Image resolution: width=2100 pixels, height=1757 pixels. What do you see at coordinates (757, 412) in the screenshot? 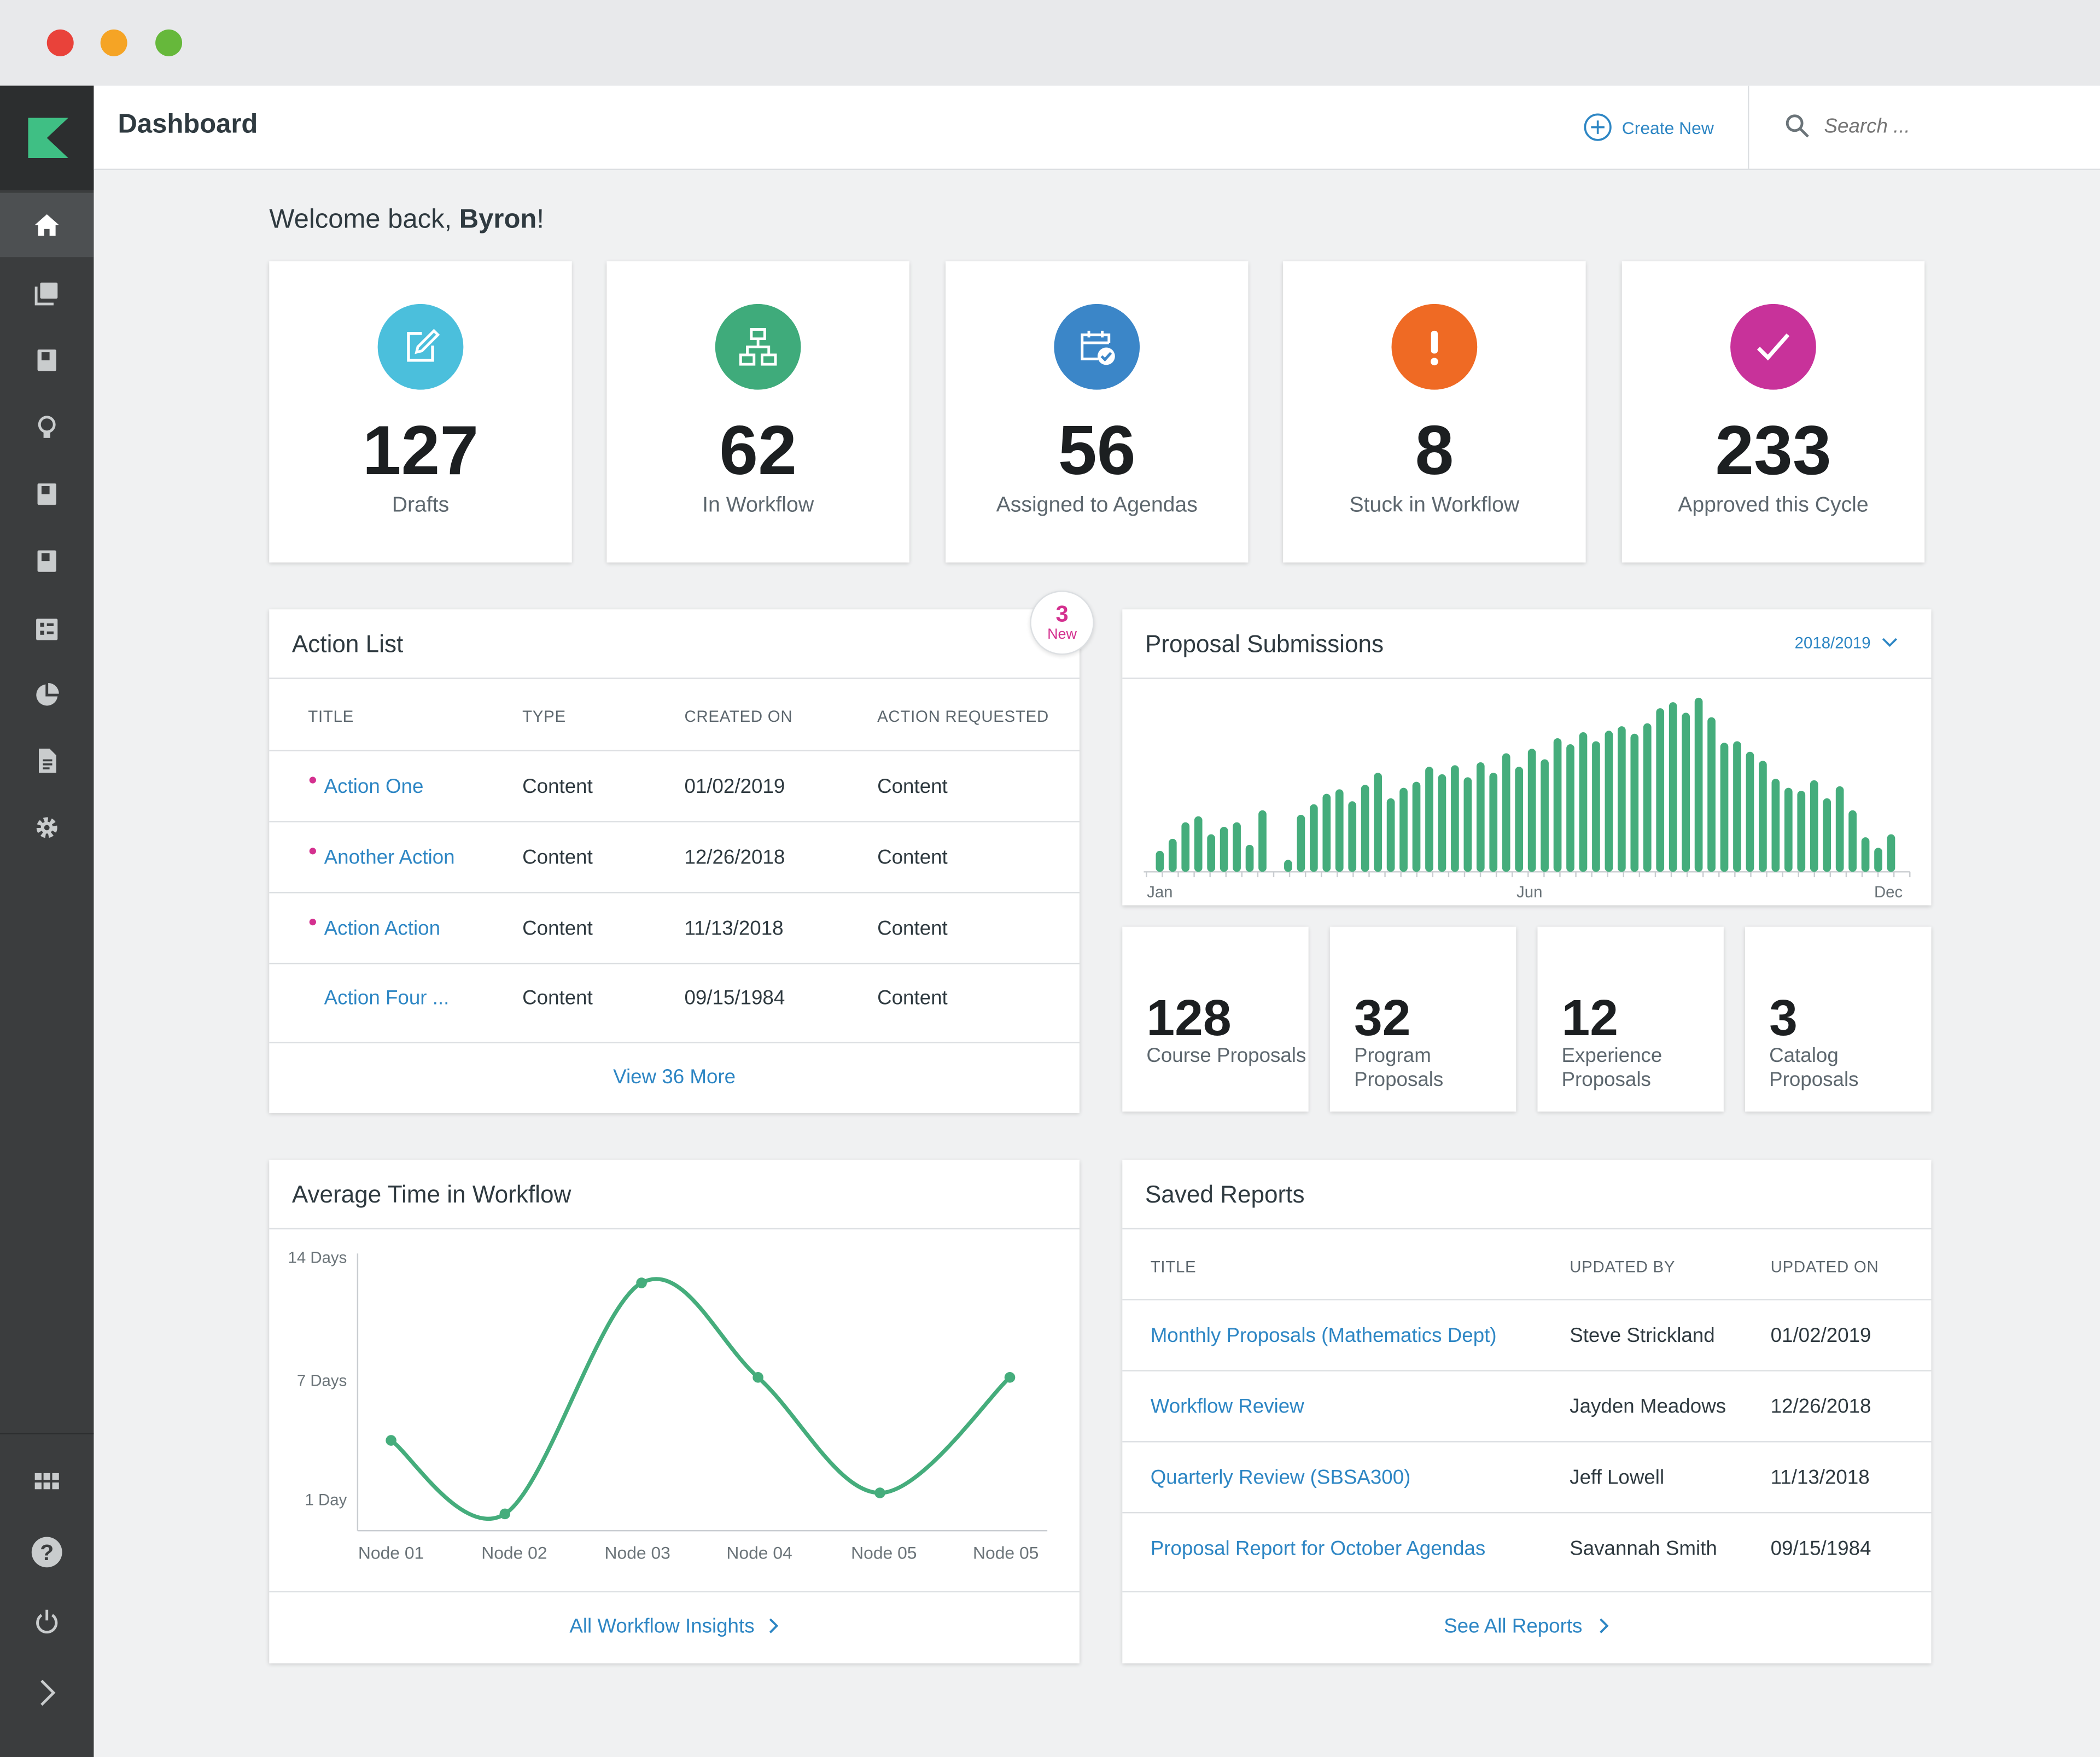
I see `stat-card-in-workflow: 62 In Workflow` at bounding box center [757, 412].